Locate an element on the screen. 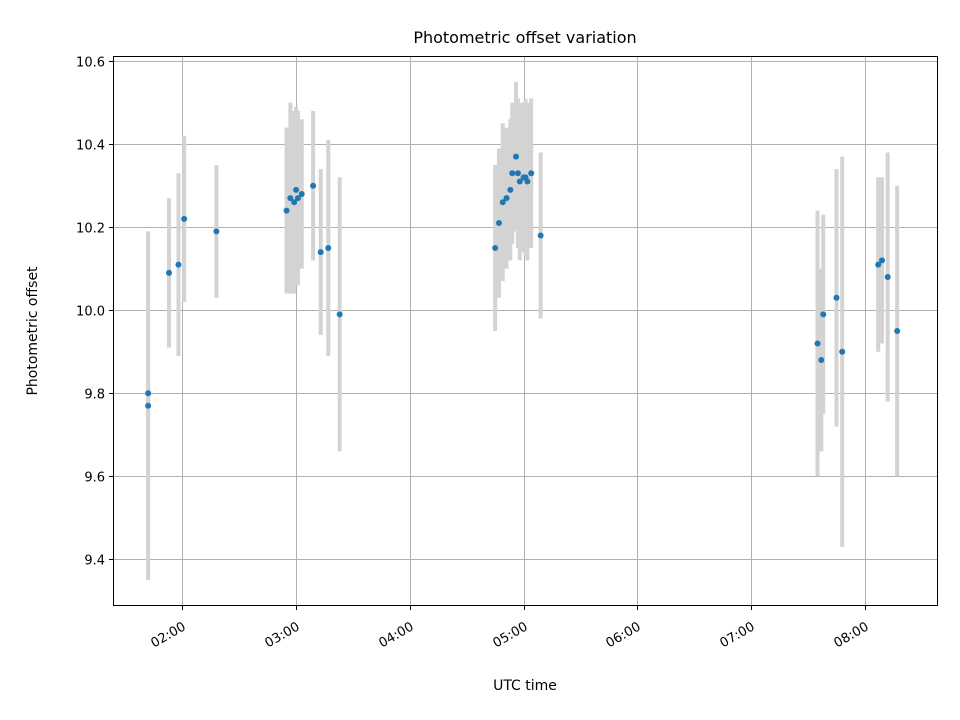 The width and height of the screenshot is (960, 720). y-tick-label: 9.6 is located at coordinates (94, 478).